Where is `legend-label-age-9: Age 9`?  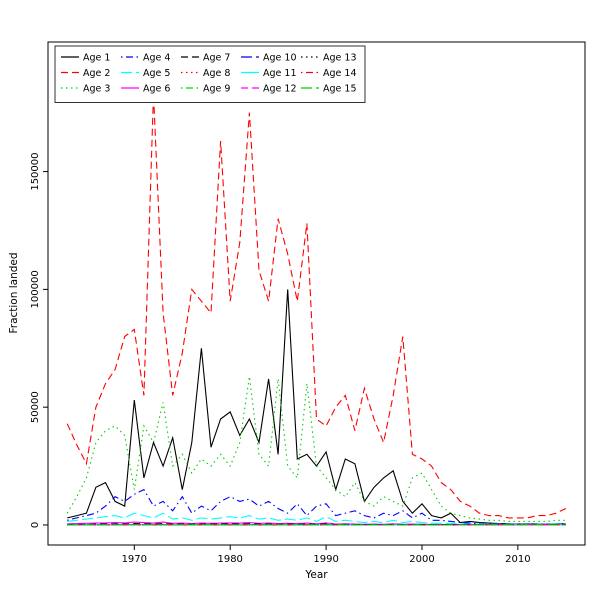 legend-label-age-9: Age 9 is located at coordinates (216, 89).